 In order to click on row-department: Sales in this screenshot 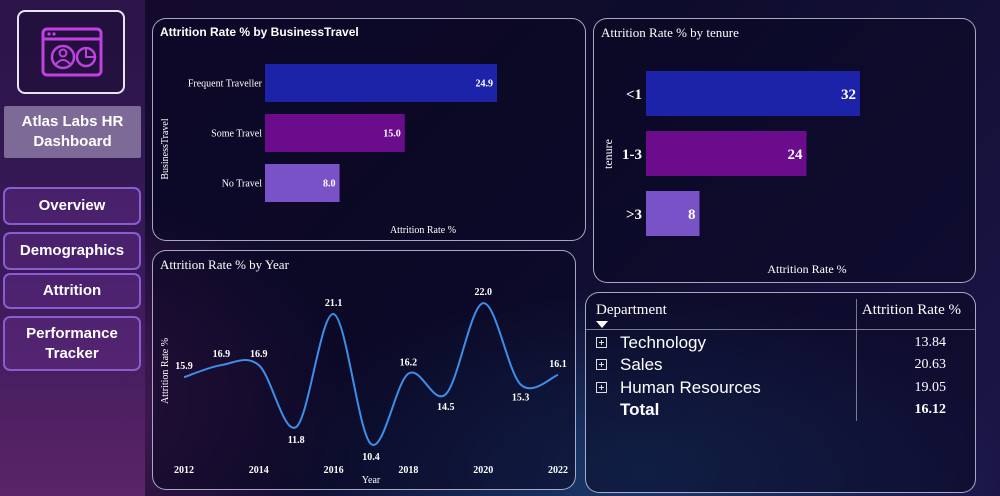, I will do `click(641, 364)`.